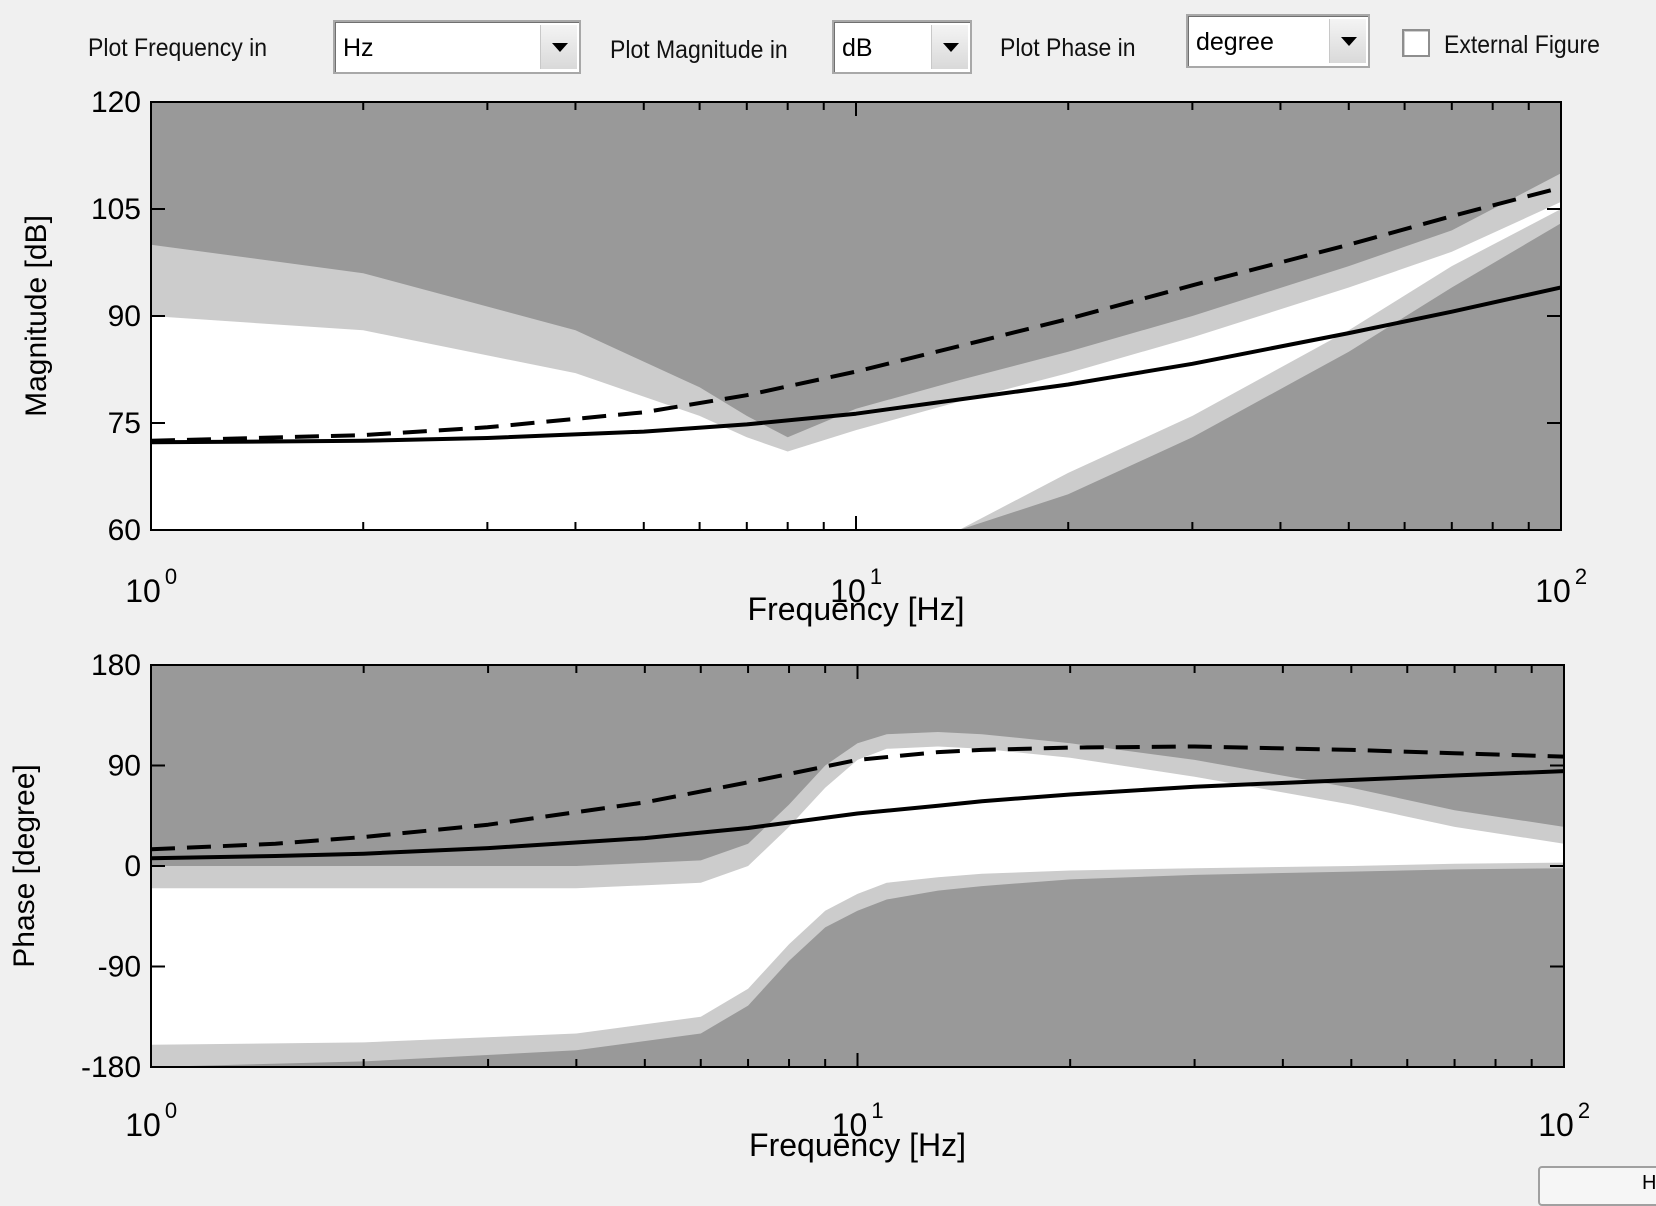  Describe the element at coordinates (119, 967) in the screenshot. I see `y-tick-label: -90` at that location.